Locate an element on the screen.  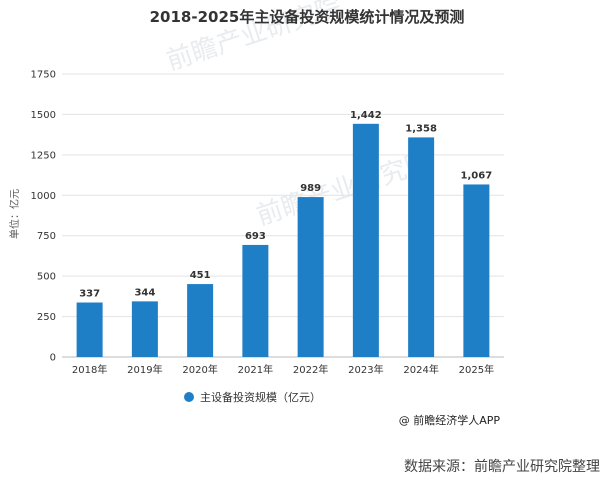
source-note: 数据来源：前瞻产业研究院整理 is located at coordinates (502, 466).